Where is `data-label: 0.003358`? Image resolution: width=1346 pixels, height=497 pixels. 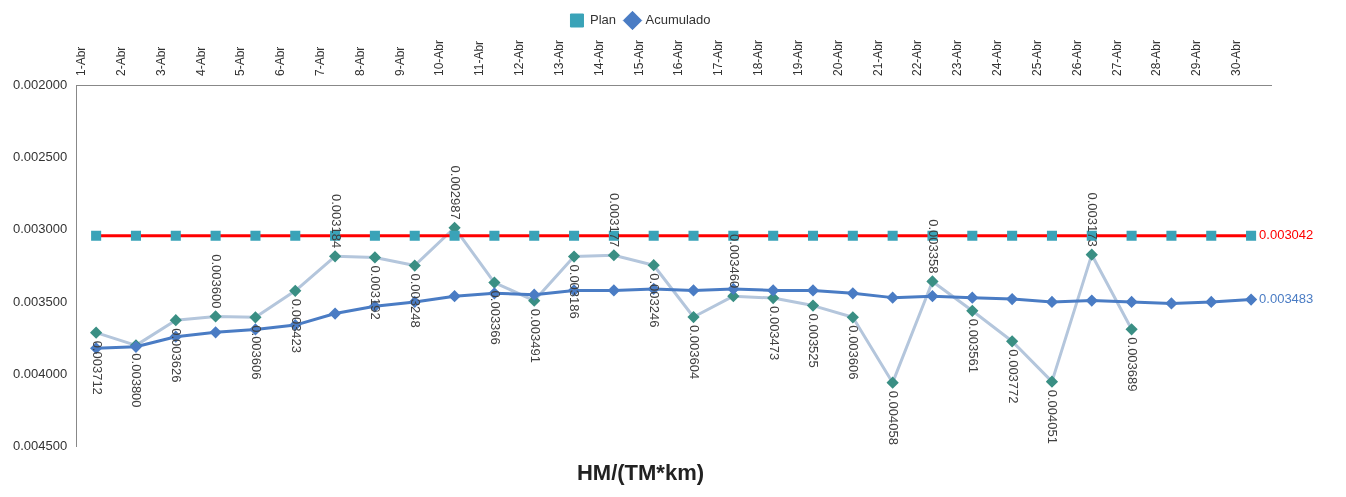
data-label: 0.003358 is located at coordinates (933, 246).